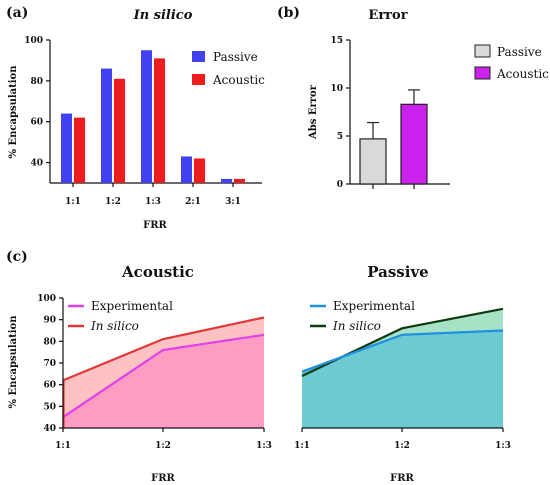  I want to click on panel-c-left-x-tick-label: 1:2, so click(163, 446).